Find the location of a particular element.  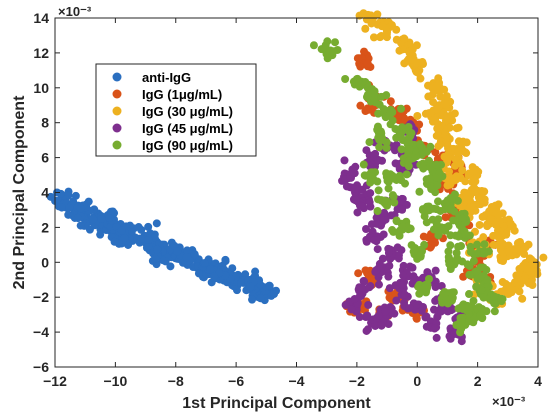

x-tick-label: −4 is located at coordinates (297, 381).